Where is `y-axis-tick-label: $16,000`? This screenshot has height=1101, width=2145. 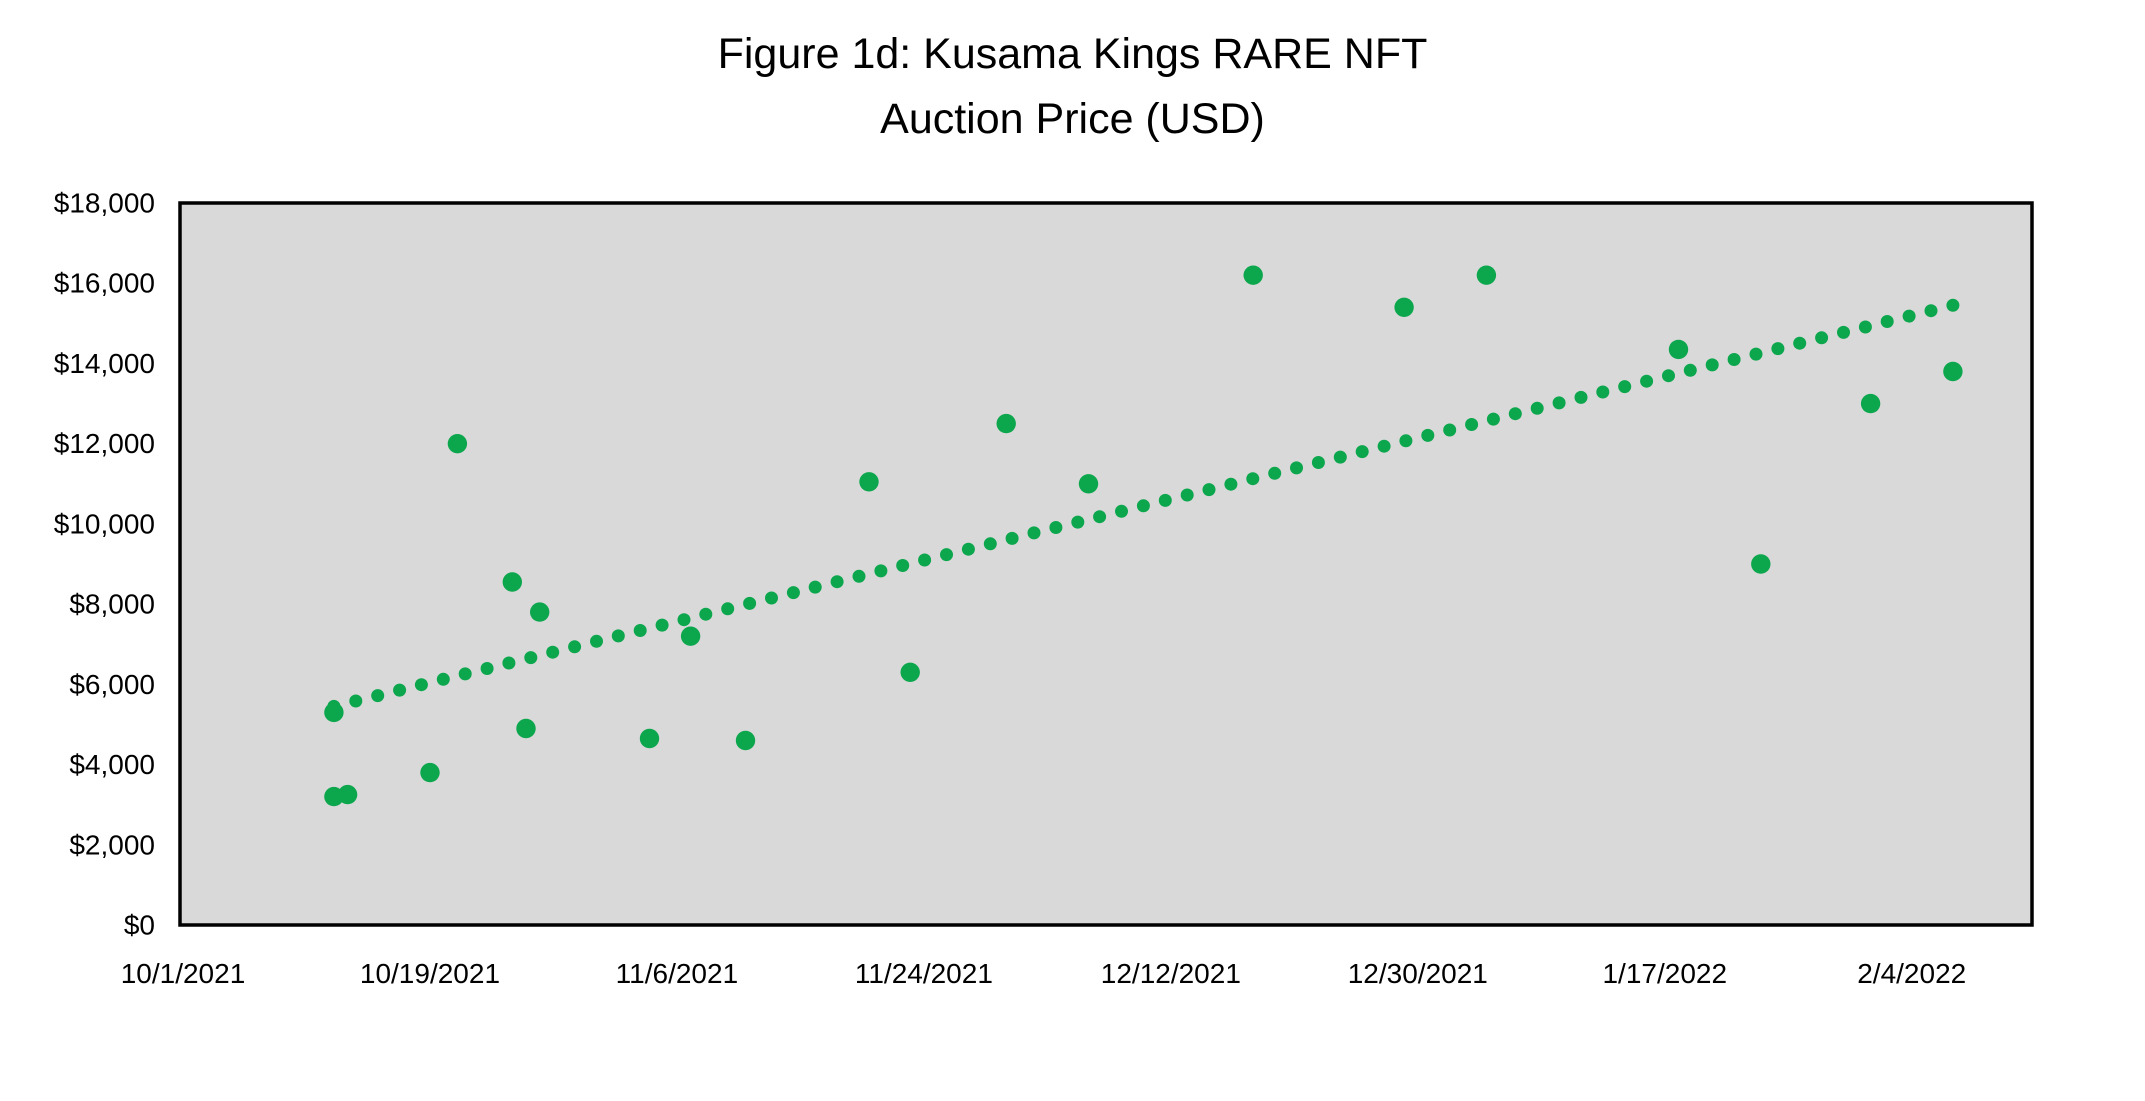
y-axis-tick-label: $16,000 is located at coordinates (104, 283).